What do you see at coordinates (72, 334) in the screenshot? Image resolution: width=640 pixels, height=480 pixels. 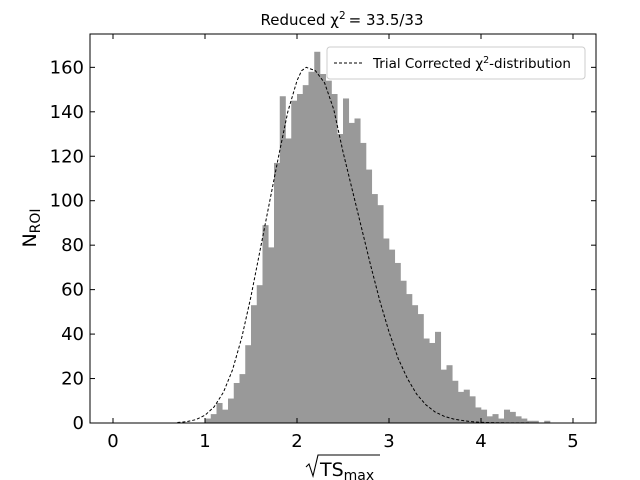 I see `y-tick-label: 40` at bounding box center [72, 334].